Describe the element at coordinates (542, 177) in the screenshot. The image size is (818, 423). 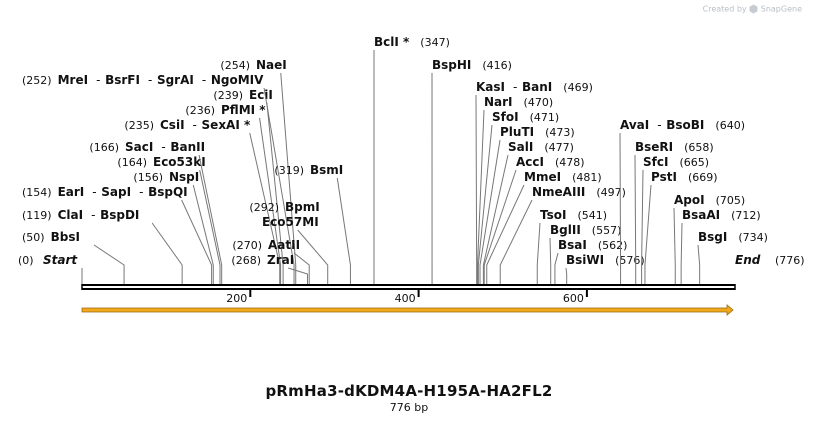
I see `site-enzyme-name: MmeI` at that location.